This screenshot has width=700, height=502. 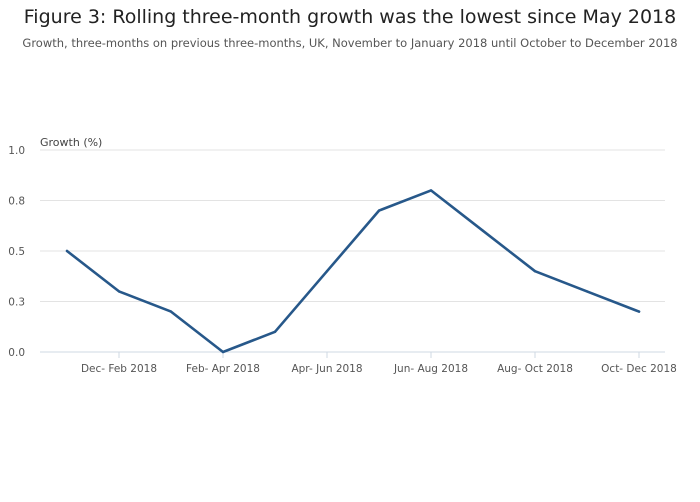 What do you see at coordinates (16, 353) in the screenshot?
I see `y-tick-label: 0.0` at bounding box center [16, 353].